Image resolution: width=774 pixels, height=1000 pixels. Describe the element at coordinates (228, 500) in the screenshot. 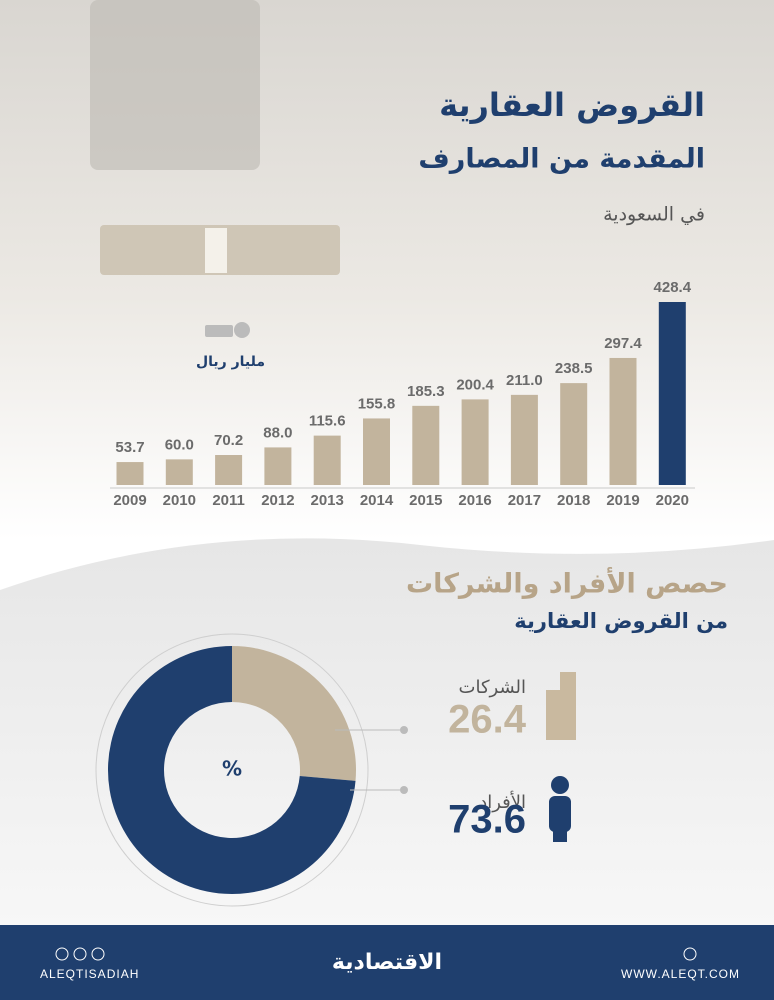

I see `x-tick-label: 2011` at that location.